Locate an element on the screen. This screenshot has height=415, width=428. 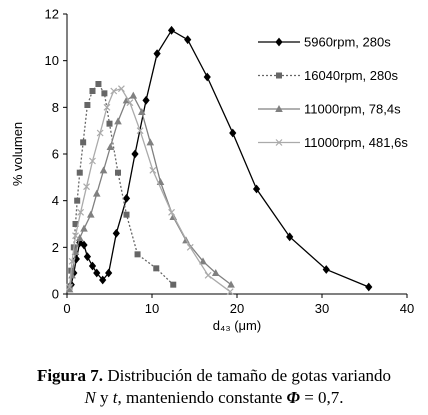
caption-text: y is located at coordinates (104, 397).